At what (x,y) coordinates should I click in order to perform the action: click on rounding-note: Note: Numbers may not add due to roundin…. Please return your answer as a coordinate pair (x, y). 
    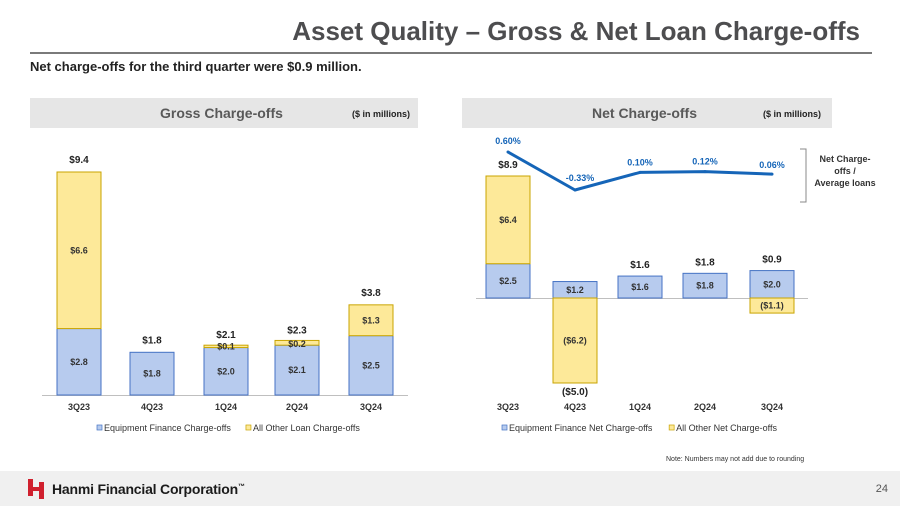
    Looking at the image, I should click on (735, 459).